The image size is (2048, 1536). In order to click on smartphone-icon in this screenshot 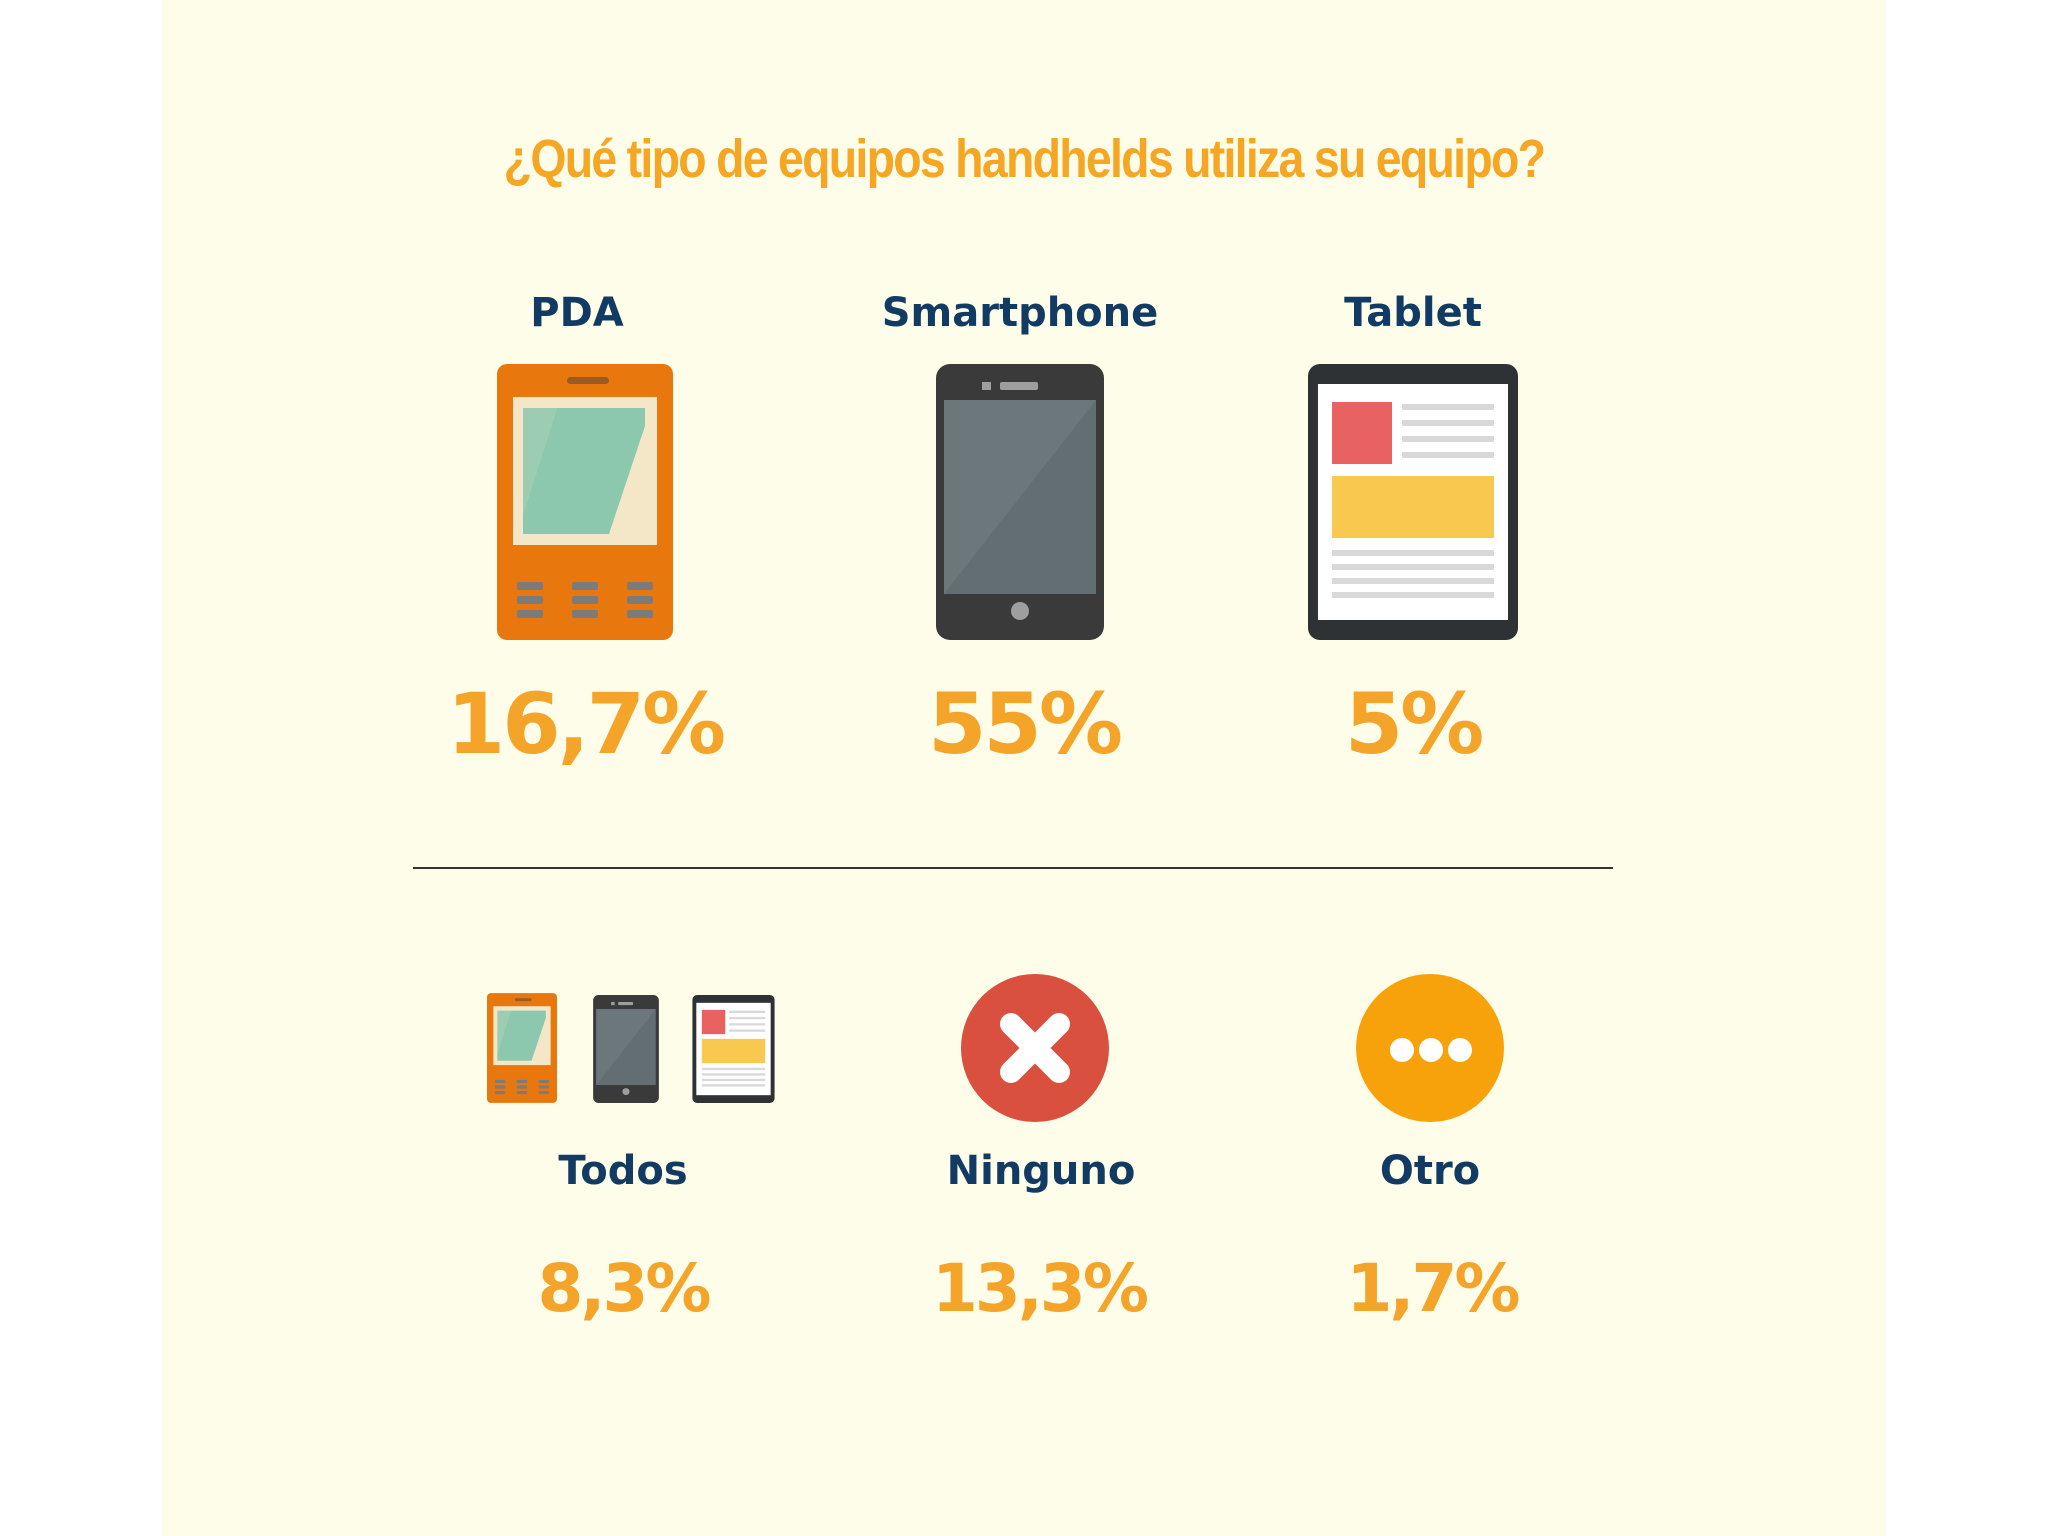, I will do `click(1020, 502)`.